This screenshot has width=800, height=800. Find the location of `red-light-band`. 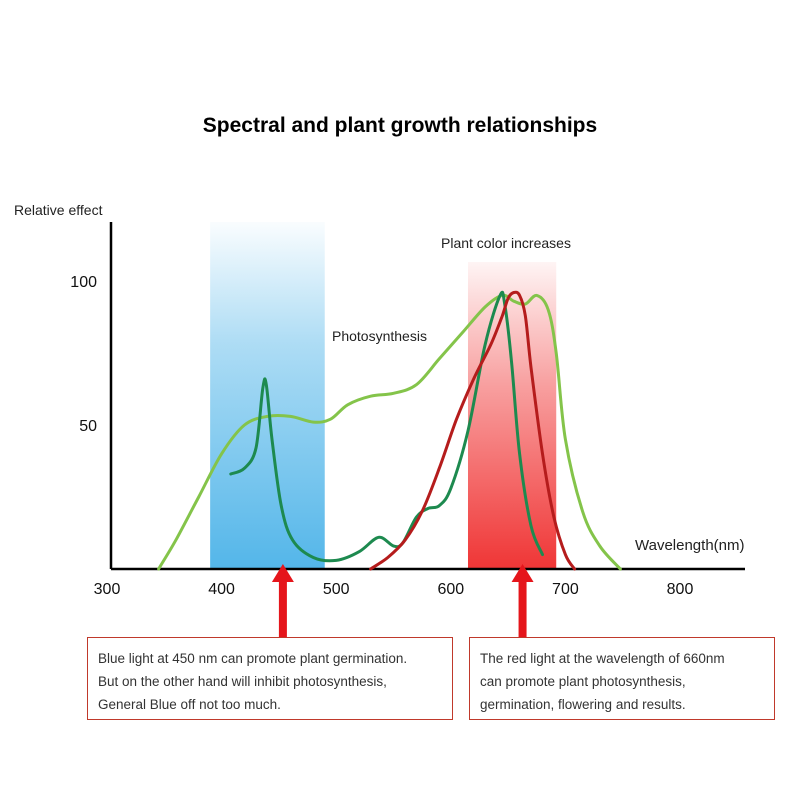

red-light-band is located at coordinates (512, 415).